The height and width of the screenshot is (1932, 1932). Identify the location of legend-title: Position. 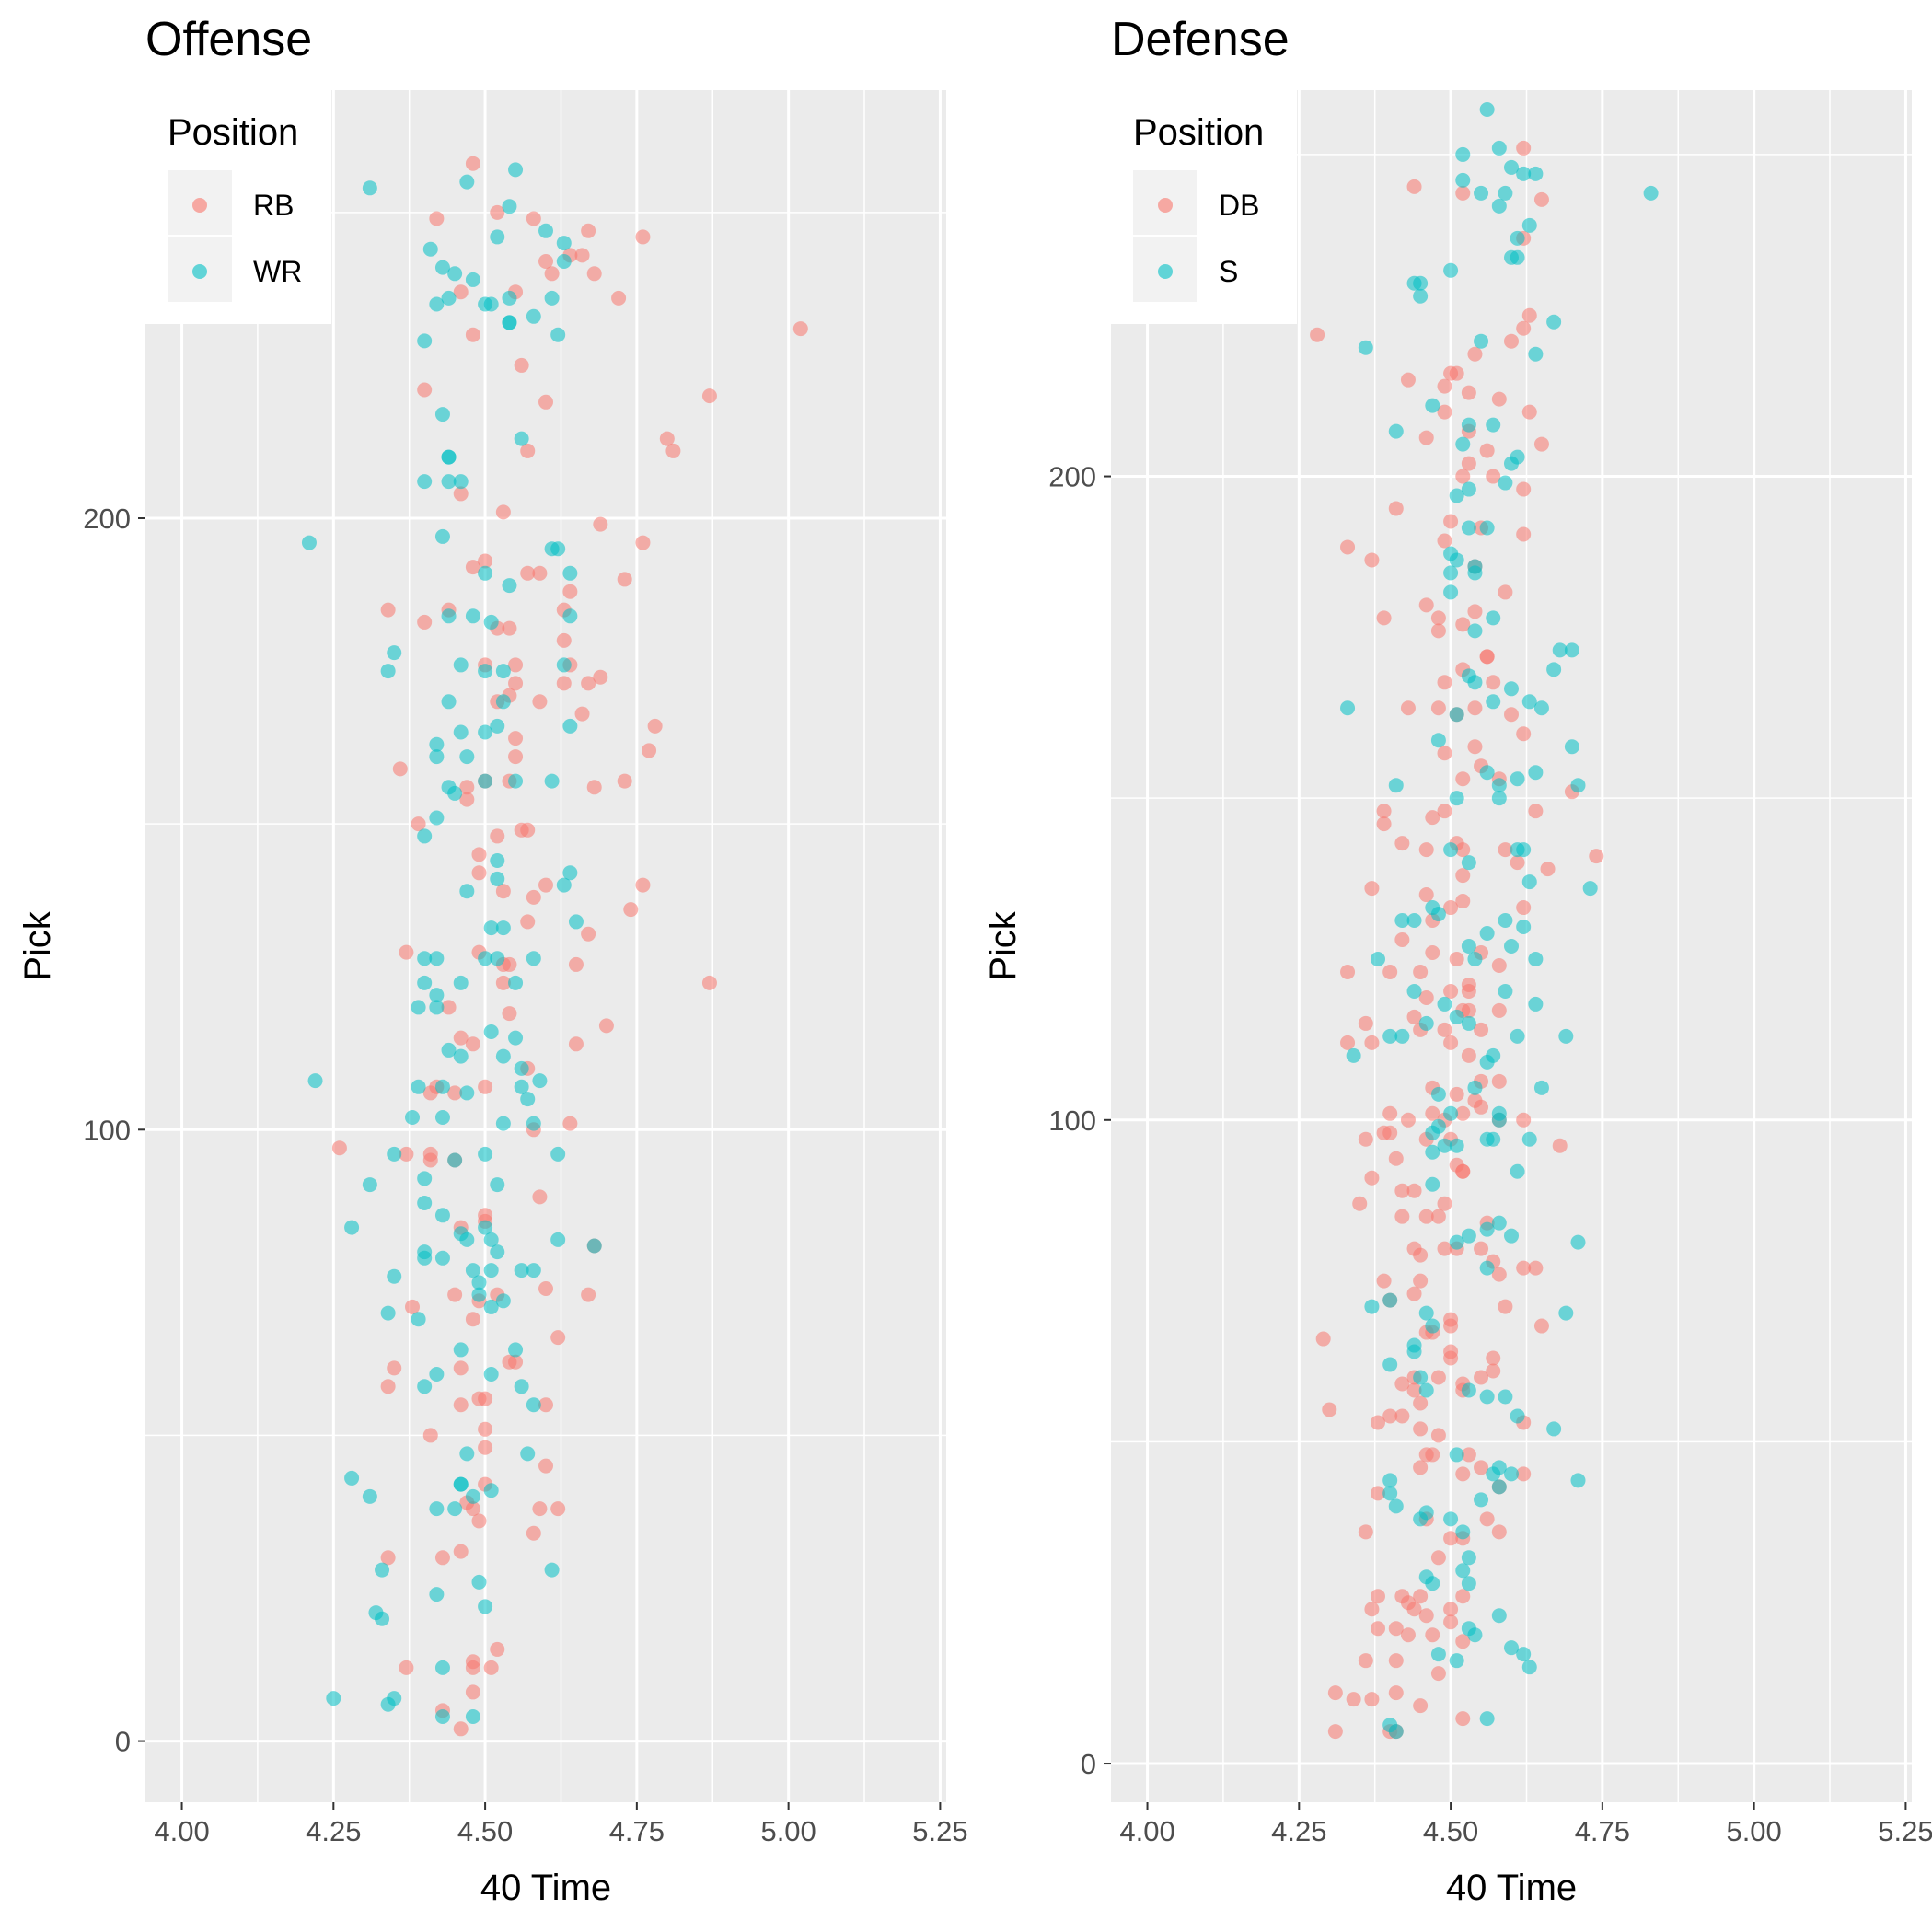
(233, 132).